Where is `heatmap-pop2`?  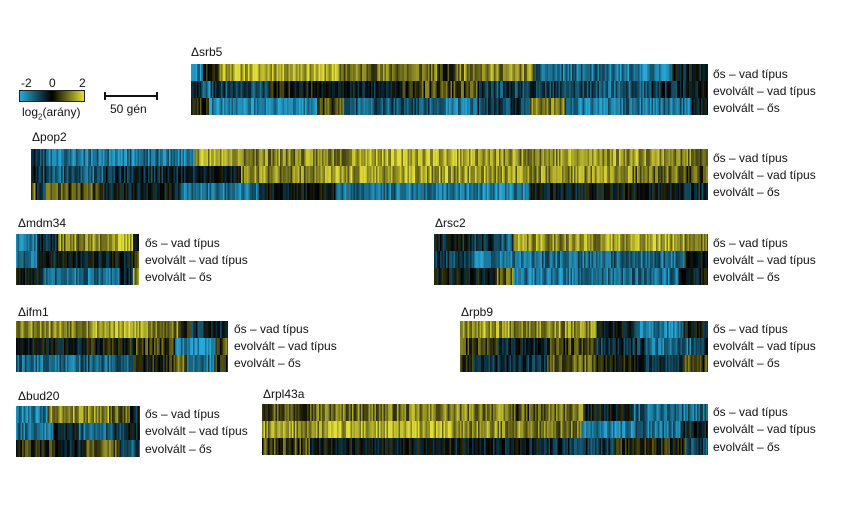
heatmap-pop2 is located at coordinates (369, 174).